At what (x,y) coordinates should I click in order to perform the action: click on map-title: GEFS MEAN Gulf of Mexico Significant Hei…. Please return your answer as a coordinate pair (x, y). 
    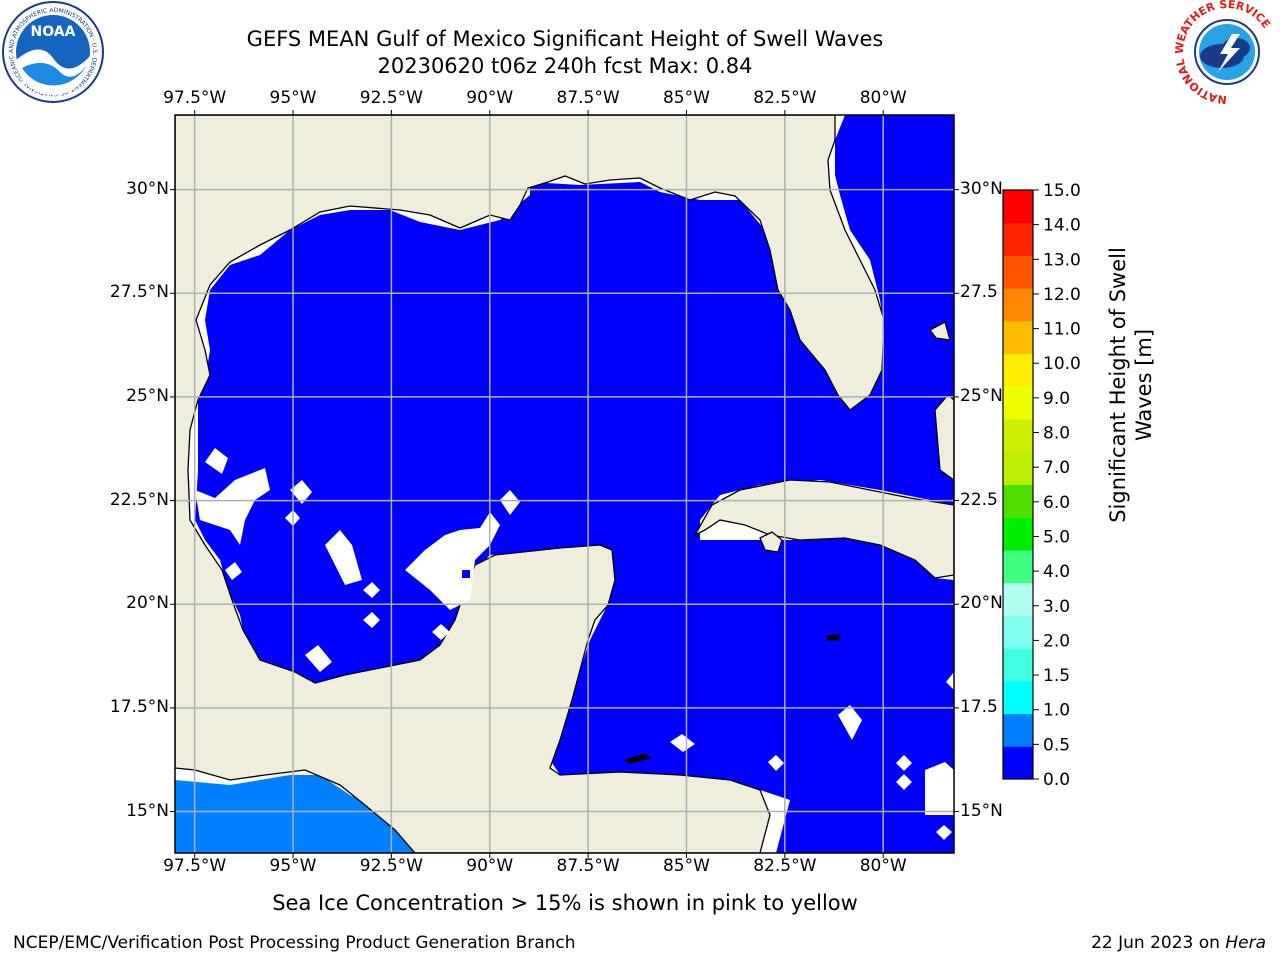
    Looking at the image, I should click on (565, 39).